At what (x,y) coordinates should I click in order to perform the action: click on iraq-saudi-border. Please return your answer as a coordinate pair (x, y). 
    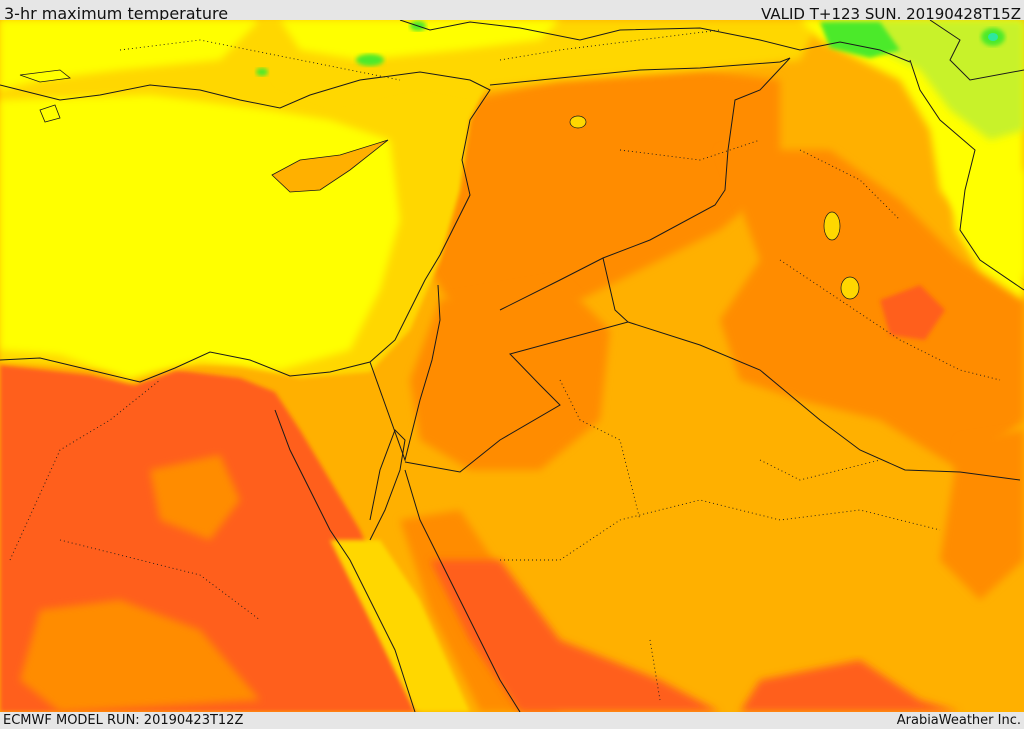
    Looking at the image, I should click on (824, 401).